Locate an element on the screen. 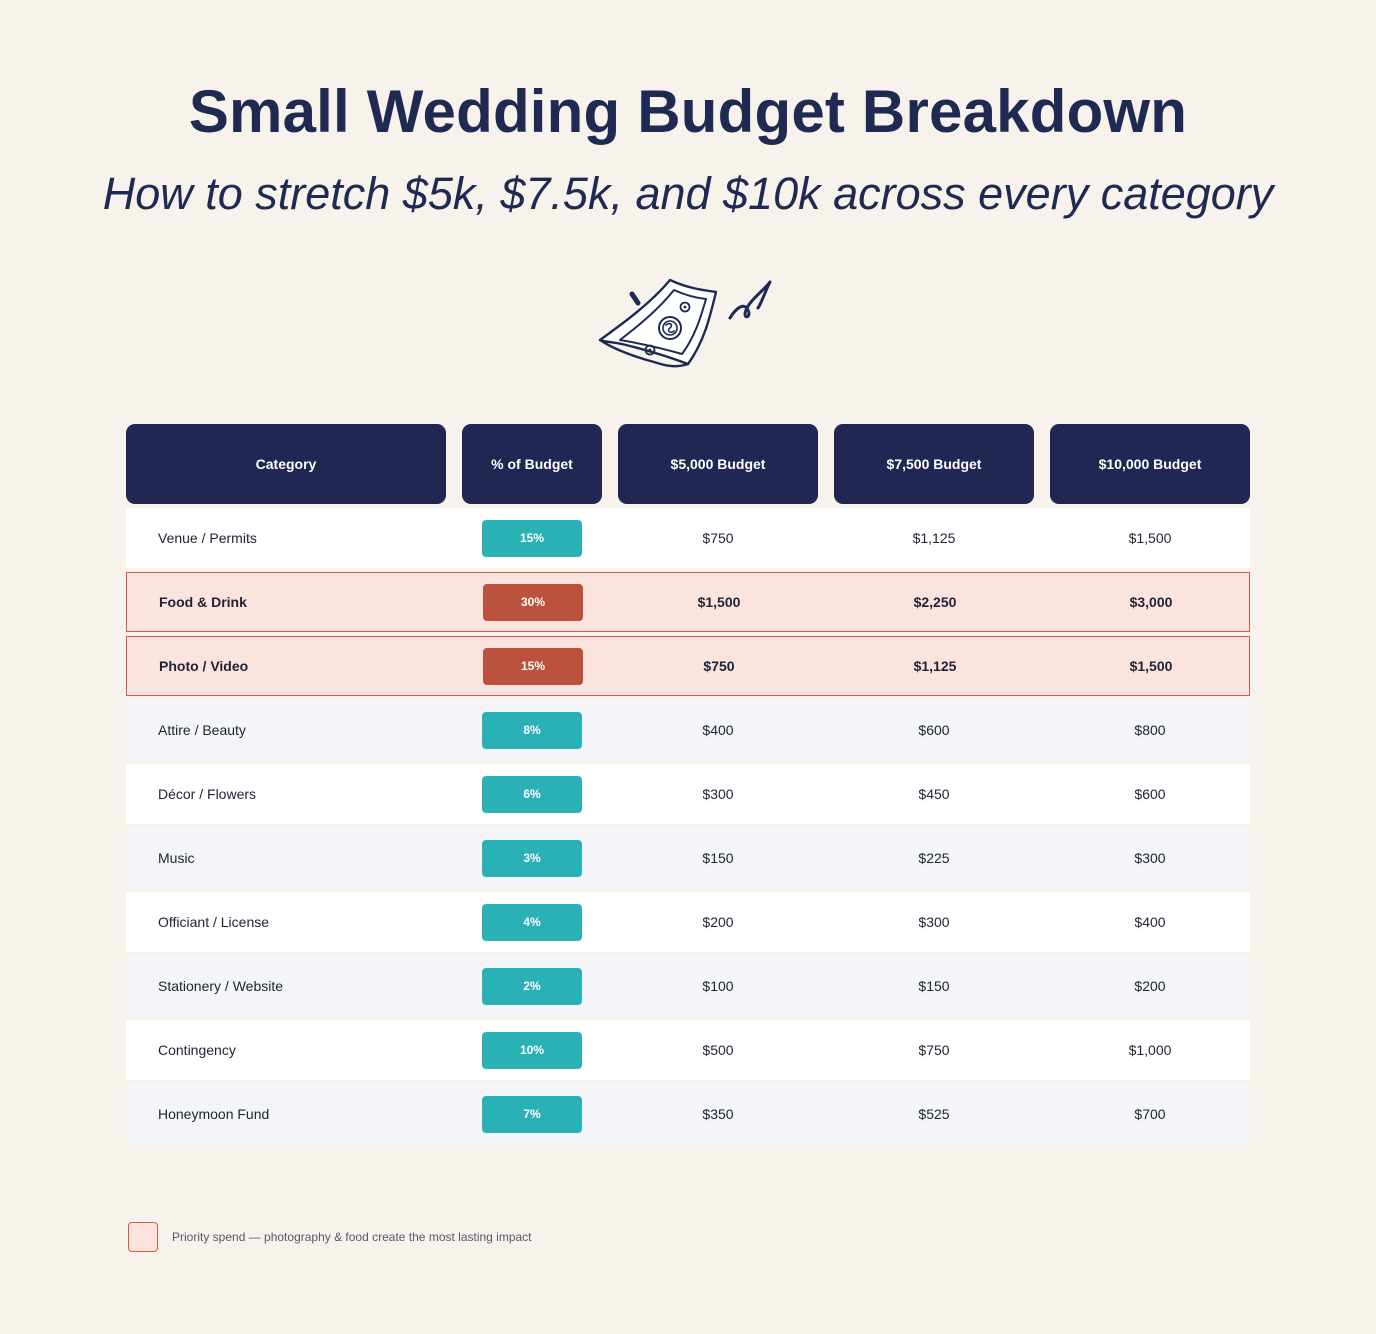  category-cell: Food & Drink is located at coordinates (203, 602).